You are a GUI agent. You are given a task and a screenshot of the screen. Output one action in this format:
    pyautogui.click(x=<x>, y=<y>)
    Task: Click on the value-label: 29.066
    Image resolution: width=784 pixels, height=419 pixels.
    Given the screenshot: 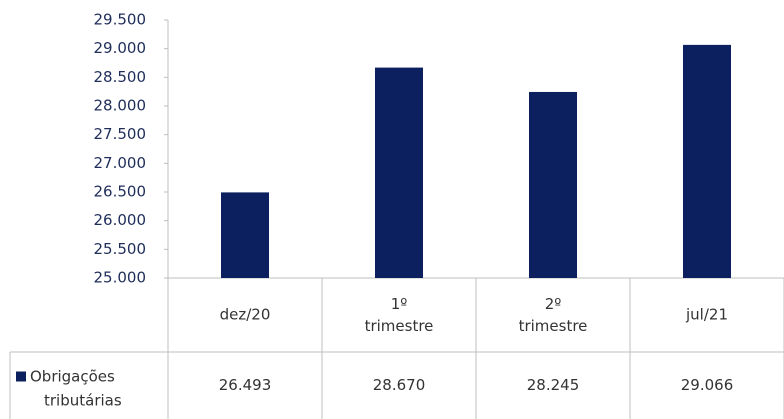 What is the action you would take?
    pyautogui.click(x=707, y=385)
    